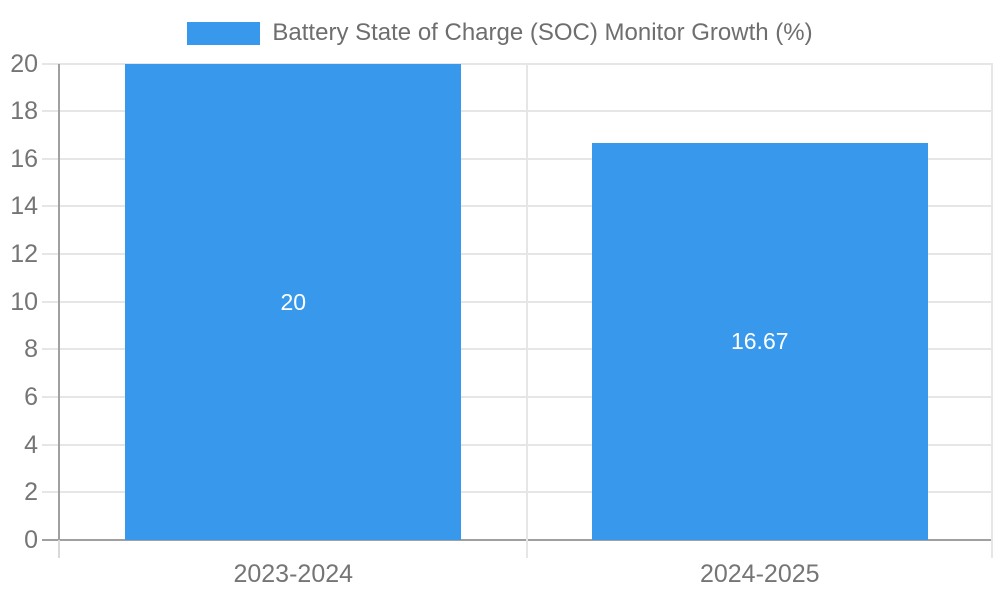 The image size is (1000, 600). I want to click on y-axis-tick-label: 14, so click(24, 206).